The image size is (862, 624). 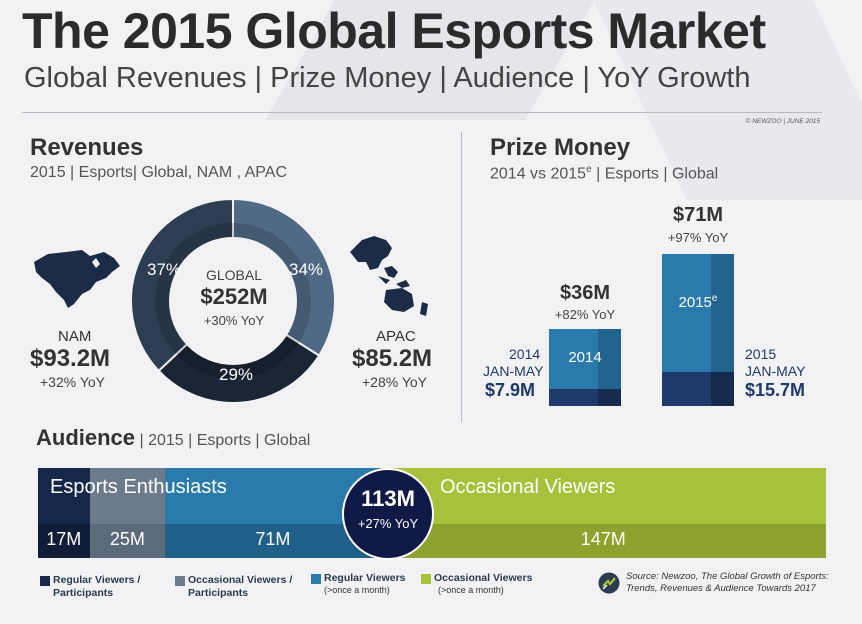 What do you see at coordinates (609, 397) in the screenshot?
I see `prize-bar-2014-janmay-shade` at bounding box center [609, 397].